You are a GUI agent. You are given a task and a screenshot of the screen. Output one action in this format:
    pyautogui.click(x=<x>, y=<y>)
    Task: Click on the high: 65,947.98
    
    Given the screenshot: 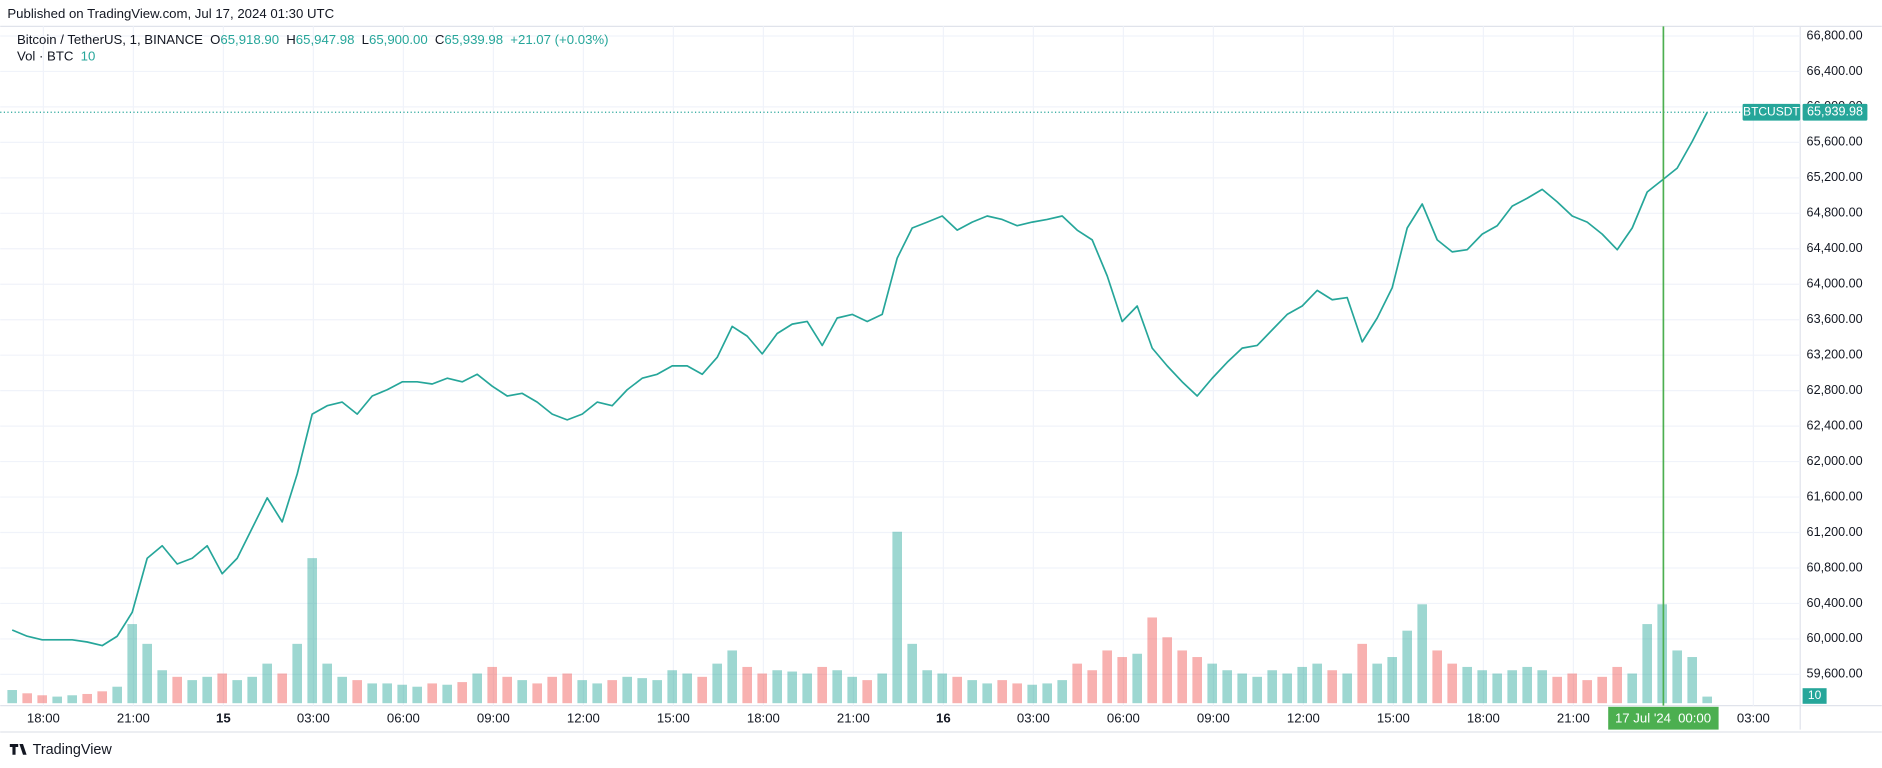 What is the action you would take?
    pyautogui.click(x=325, y=39)
    